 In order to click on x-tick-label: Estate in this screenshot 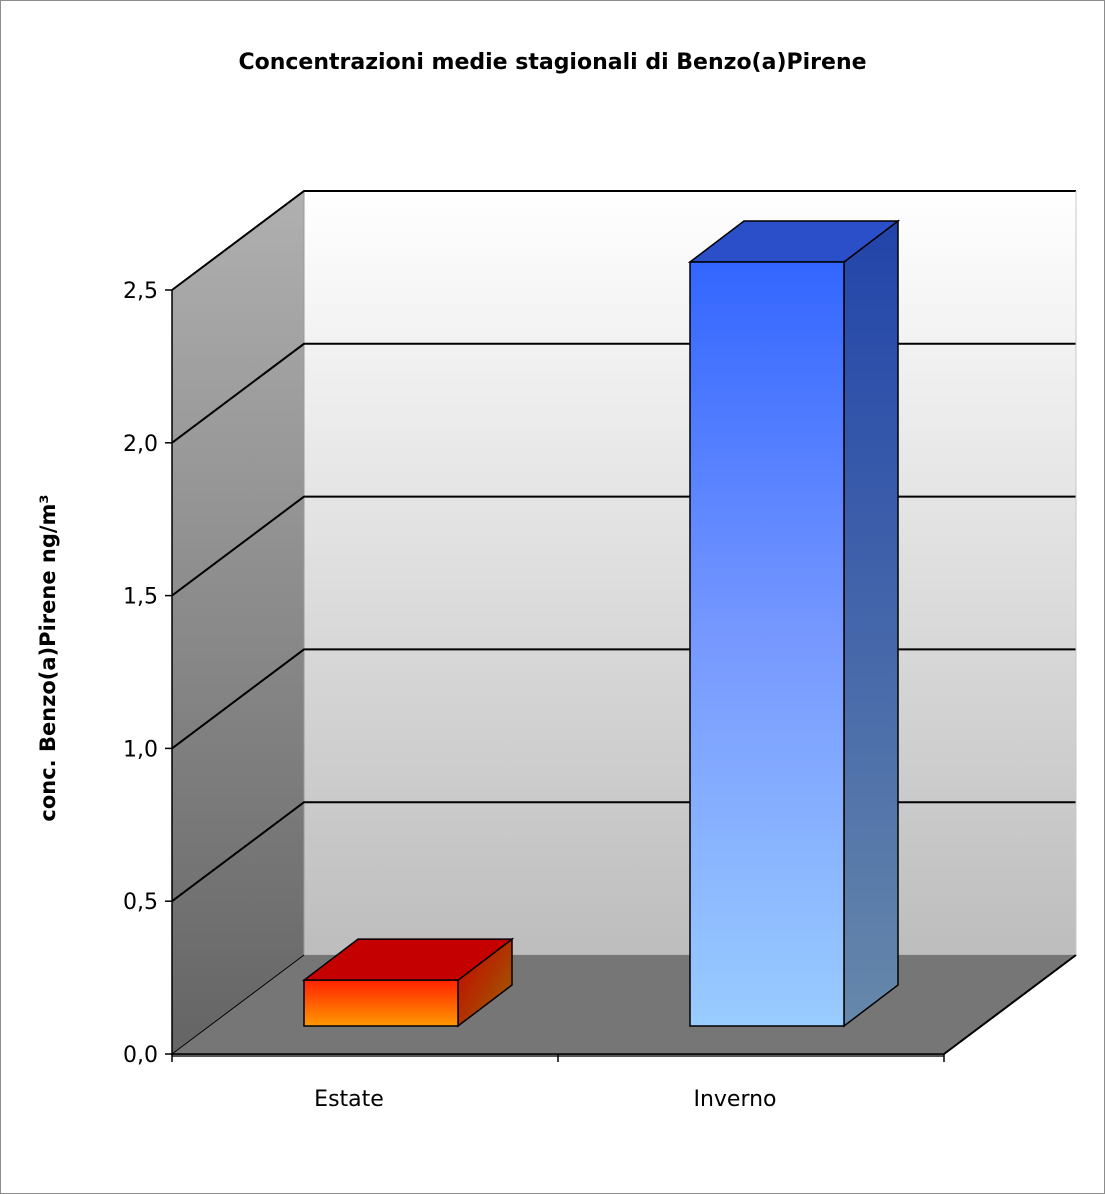, I will do `click(349, 1099)`.